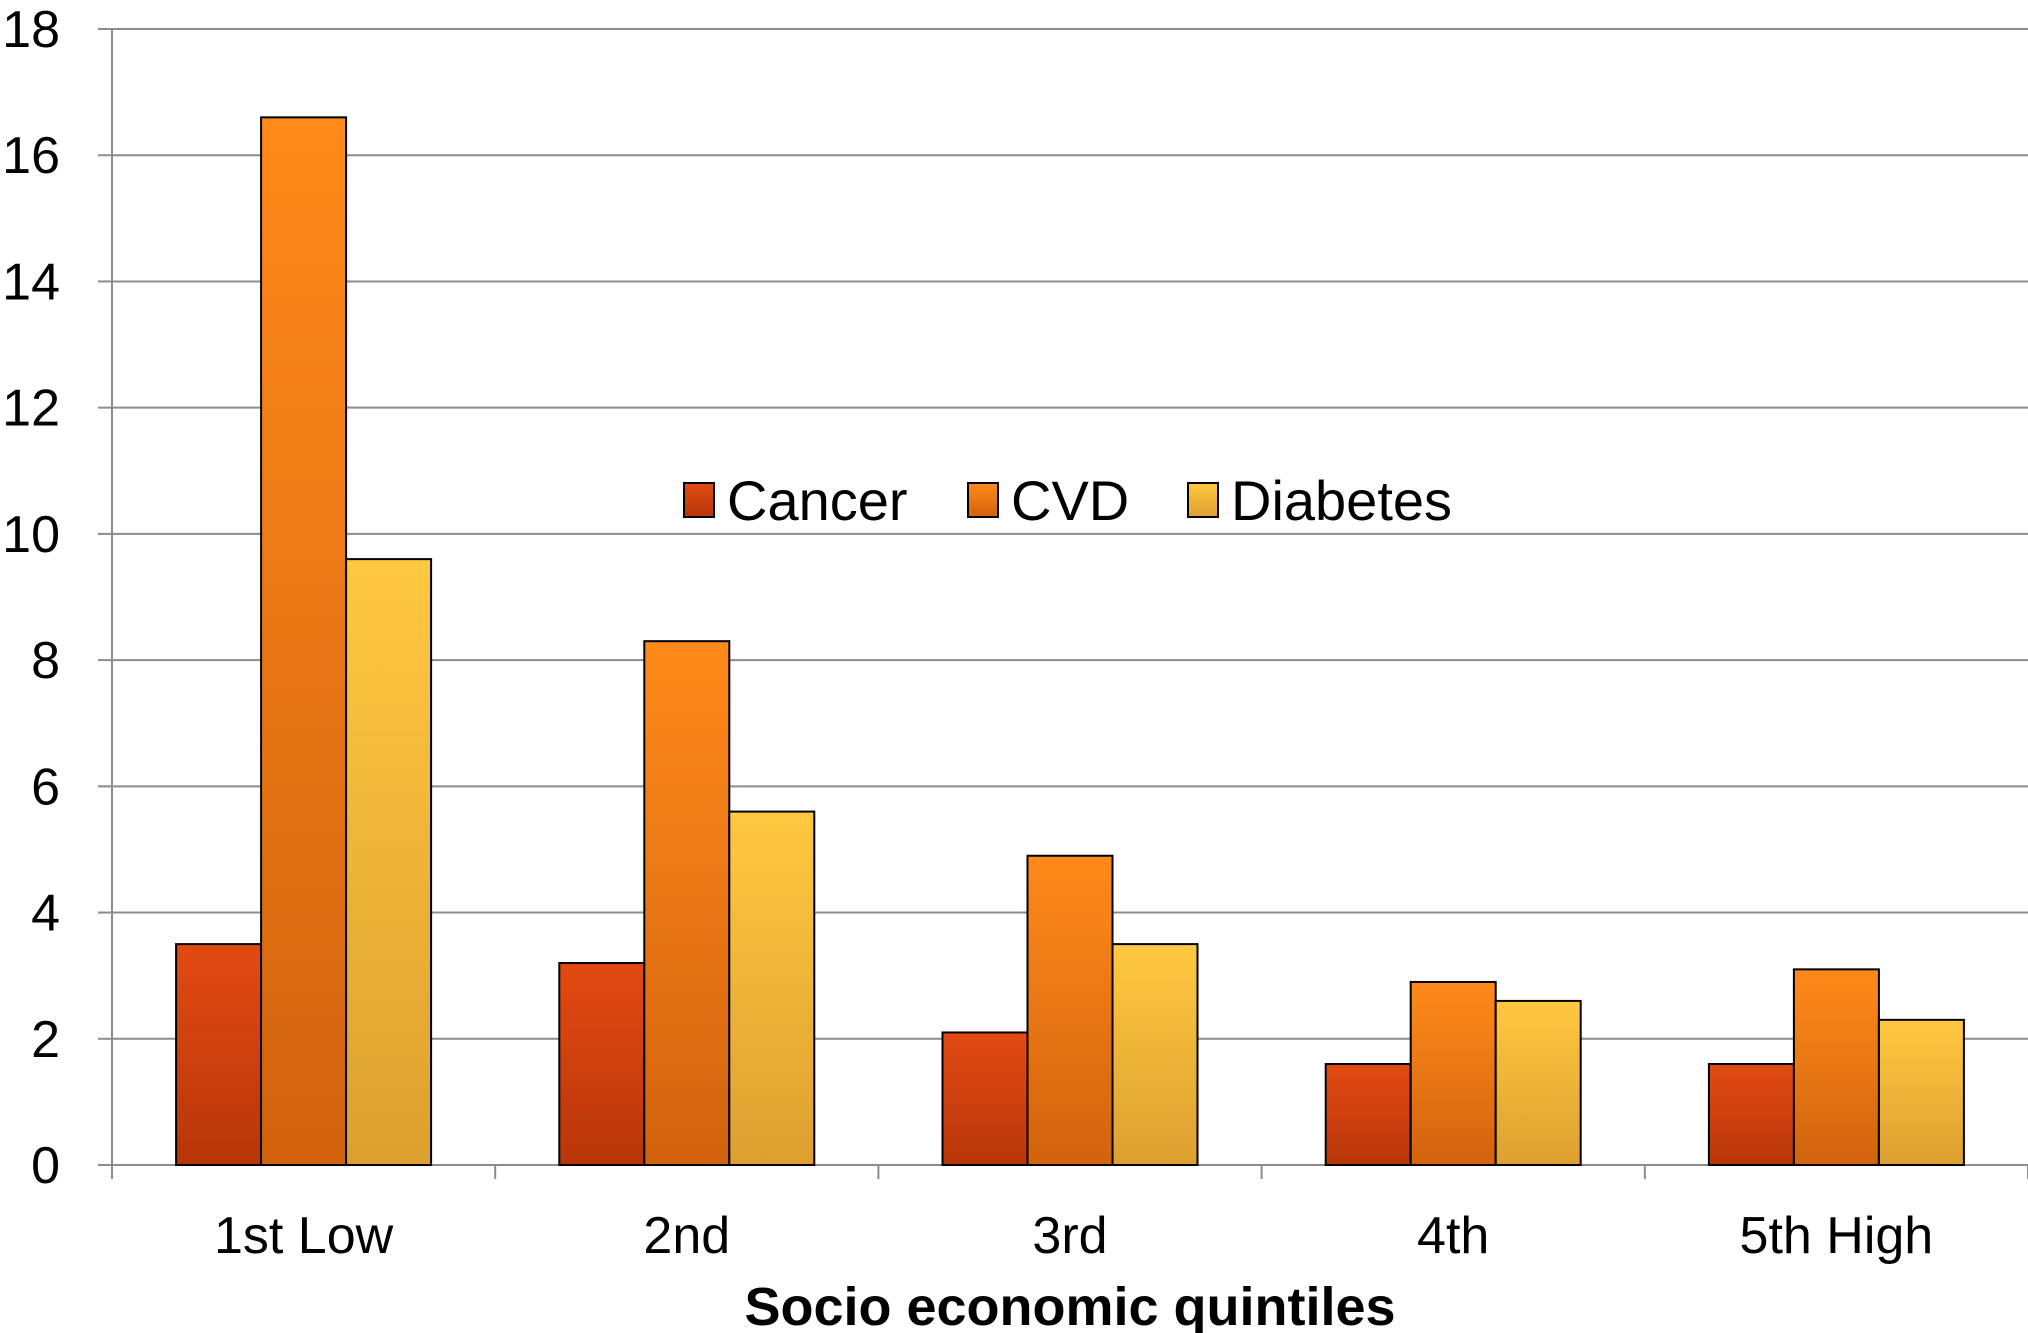 The height and width of the screenshot is (1333, 2028). I want to click on y-tick-label: 12, so click(31, 409).